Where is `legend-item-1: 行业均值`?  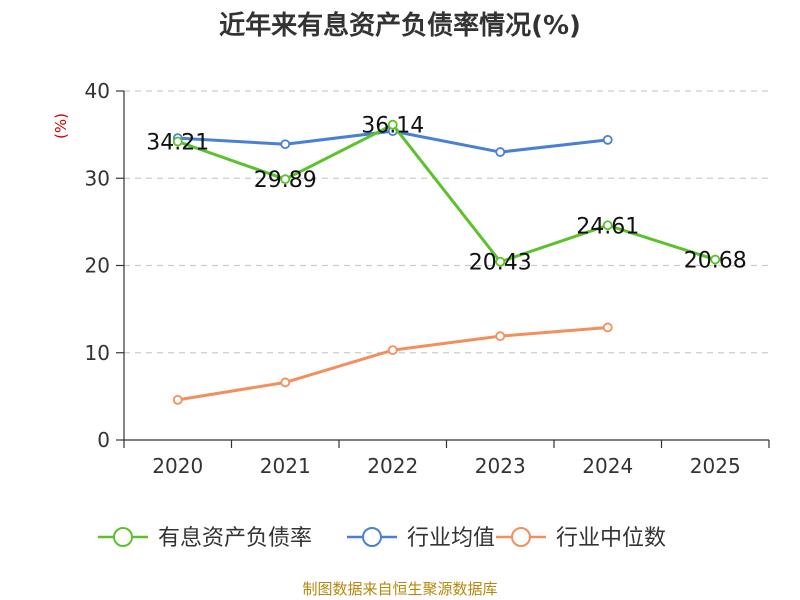
legend-item-1: 行业均值 is located at coordinates (421, 538).